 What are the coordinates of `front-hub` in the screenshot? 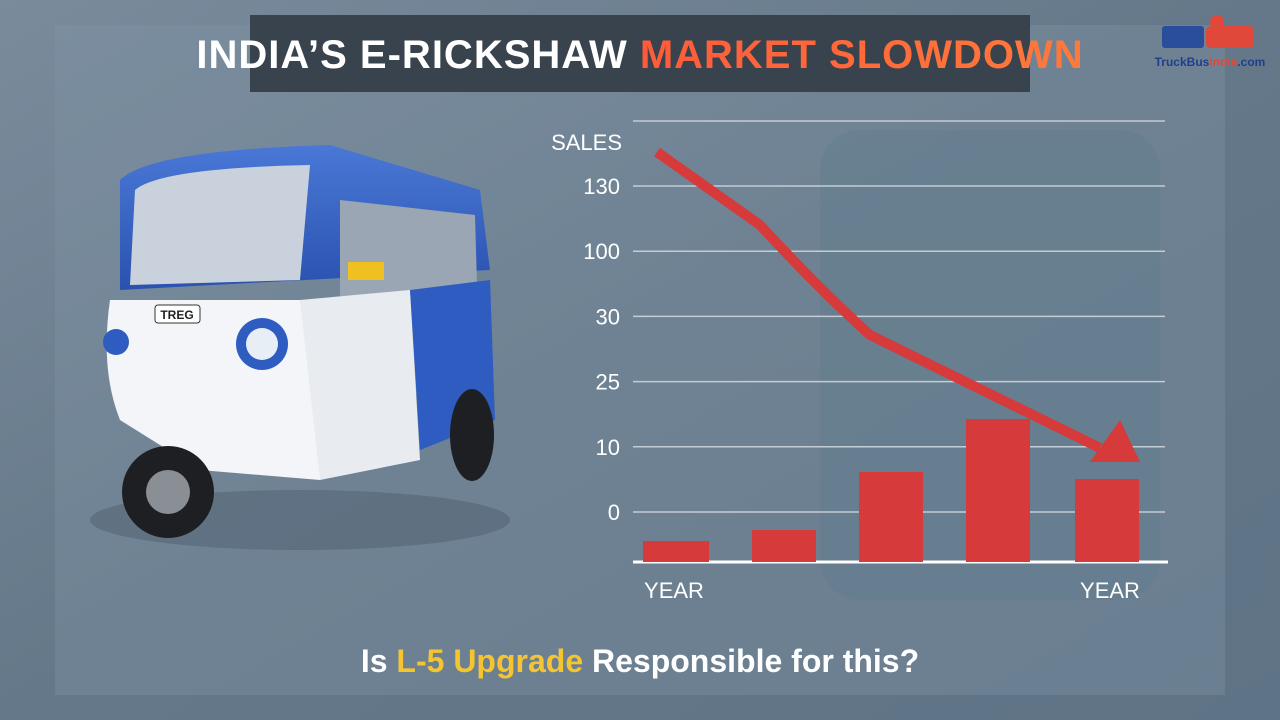 It's located at (168, 492).